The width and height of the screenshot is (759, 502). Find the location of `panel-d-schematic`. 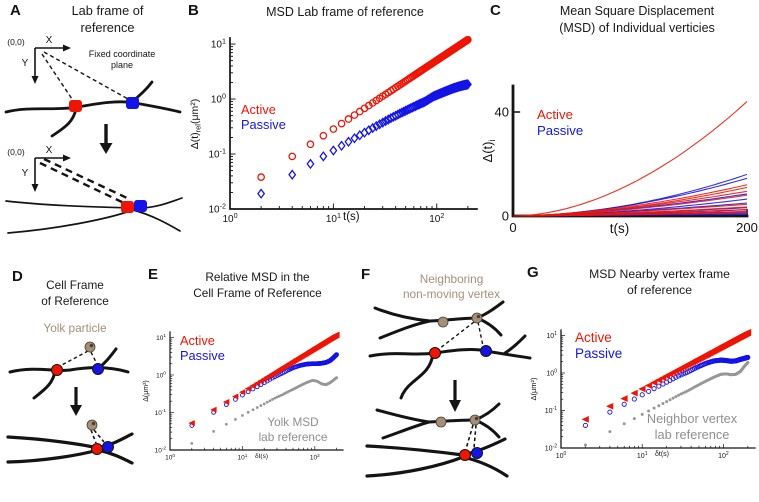

panel-d-schematic is located at coordinates (70, 403).